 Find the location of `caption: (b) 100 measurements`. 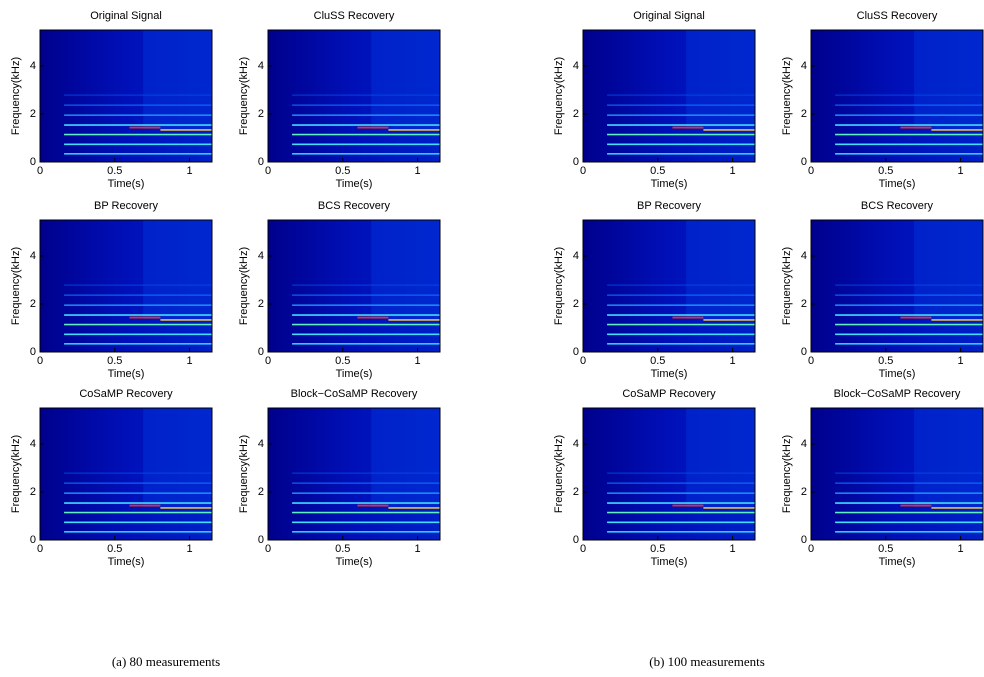

caption: (b) 100 measurements is located at coordinates (707, 661).